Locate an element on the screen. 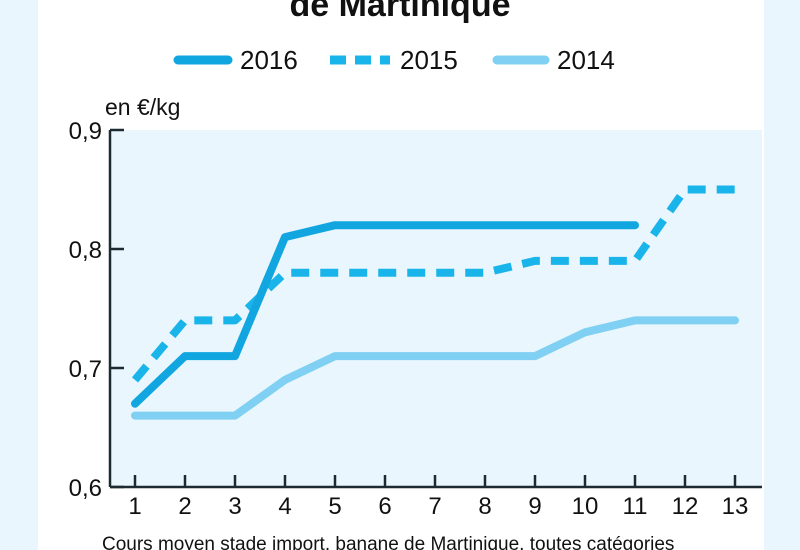 The image size is (800, 550). legend-label-2016: 2016 is located at coordinates (269, 60).